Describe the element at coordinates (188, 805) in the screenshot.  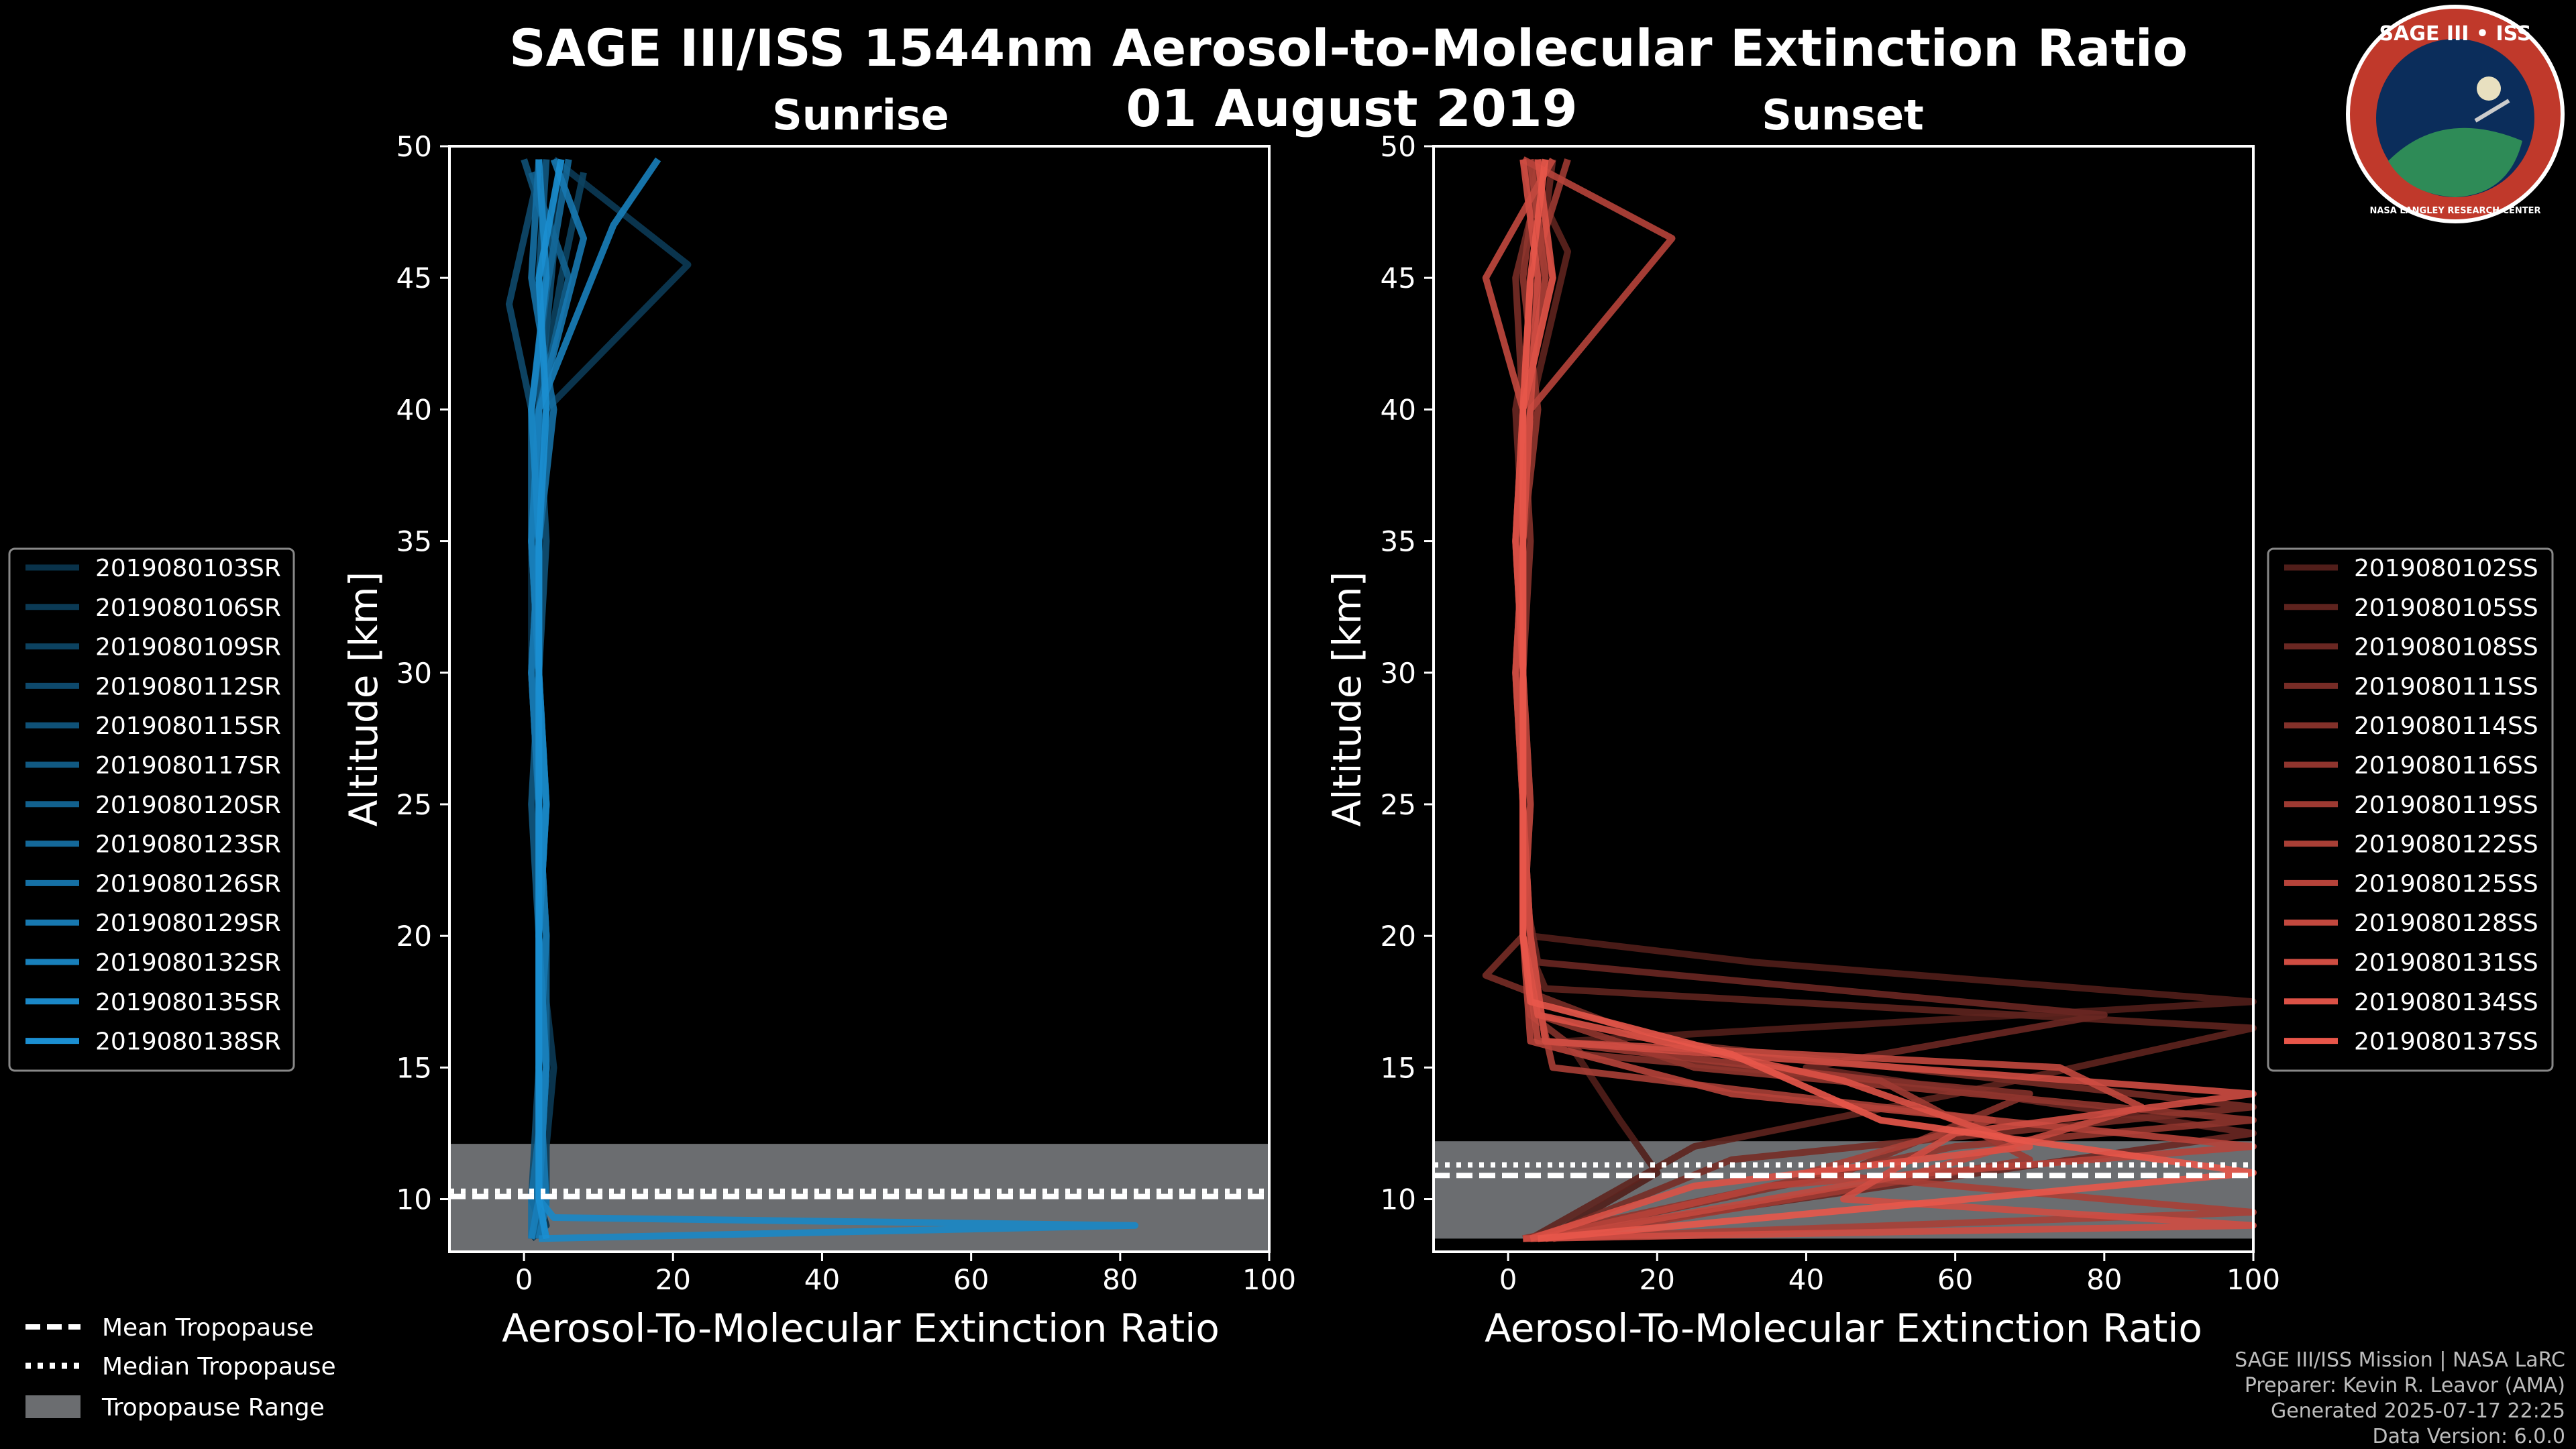
I see `sunrise-legend-label: 2019080120SR` at that location.